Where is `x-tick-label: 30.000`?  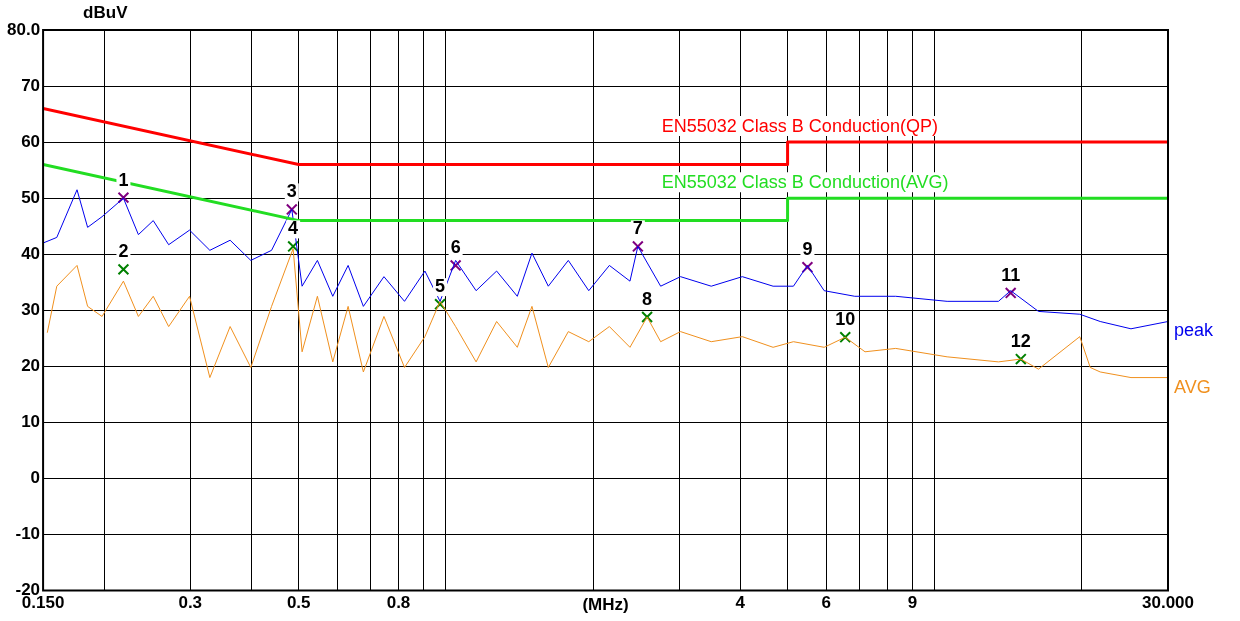
x-tick-label: 30.000 is located at coordinates (1168, 603).